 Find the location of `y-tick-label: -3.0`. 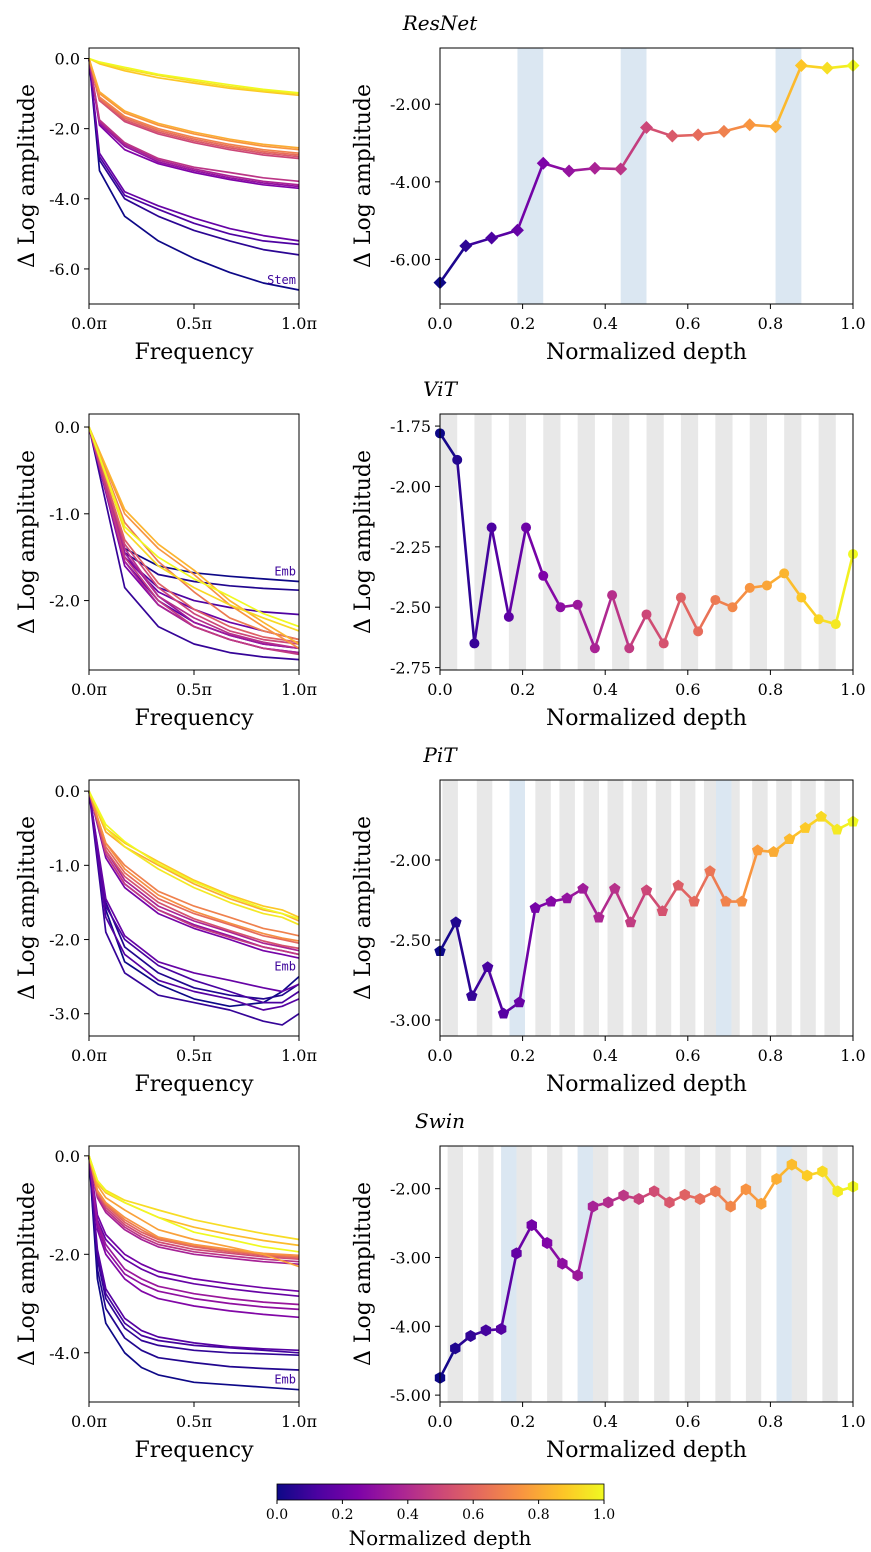

y-tick-label: -3.0 is located at coordinates (64, 1014).